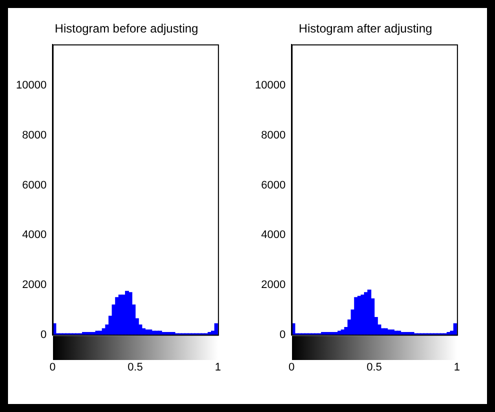  Describe the element at coordinates (365, 29) in the screenshot. I see `chart-title: Histogram after adjusting` at that location.